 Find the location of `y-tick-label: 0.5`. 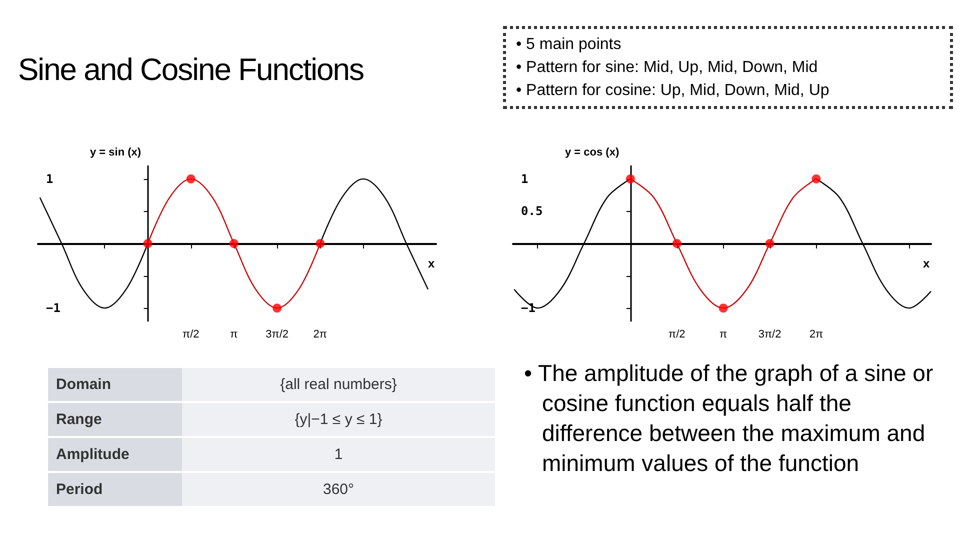

y-tick-label: 0.5 is located at coordinates (532, 211).